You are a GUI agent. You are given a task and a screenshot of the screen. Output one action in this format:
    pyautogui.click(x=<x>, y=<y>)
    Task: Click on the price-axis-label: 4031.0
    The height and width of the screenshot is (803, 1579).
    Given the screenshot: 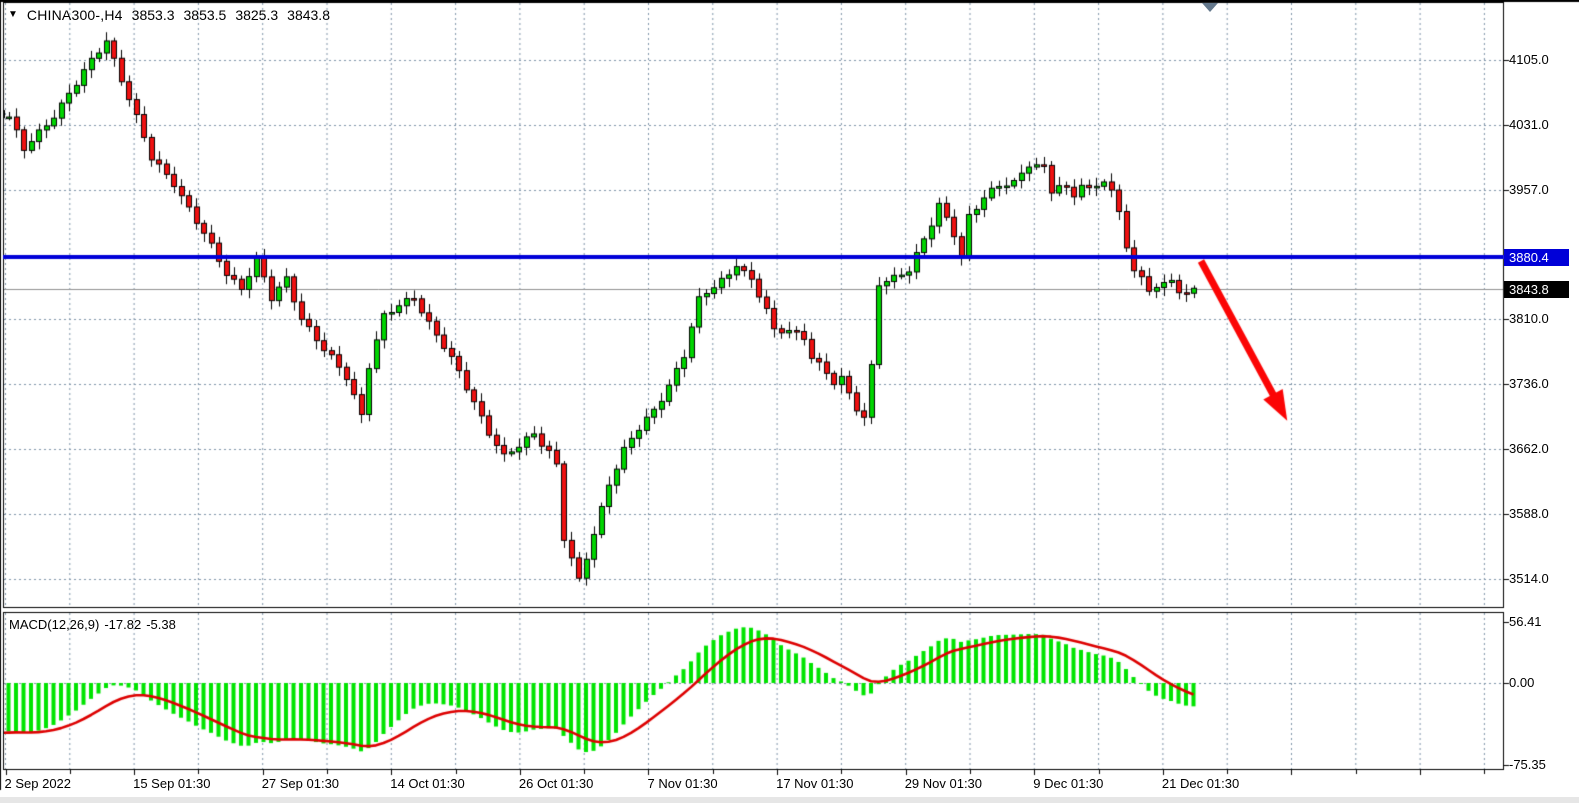 What is the action you would take?
    pyautogui.click(x=1529, y=124)
    